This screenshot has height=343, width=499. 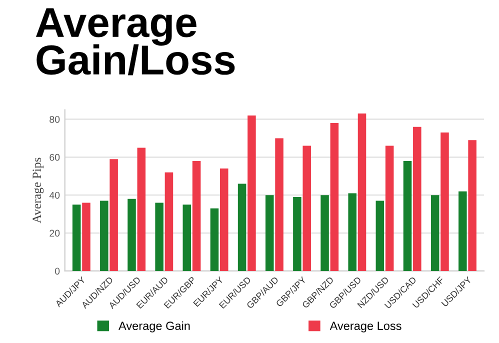 What do you see at coordinates (55, 233) in the screenshot?
I see `y-tick-label: 20` at bounding box center [55, 233].